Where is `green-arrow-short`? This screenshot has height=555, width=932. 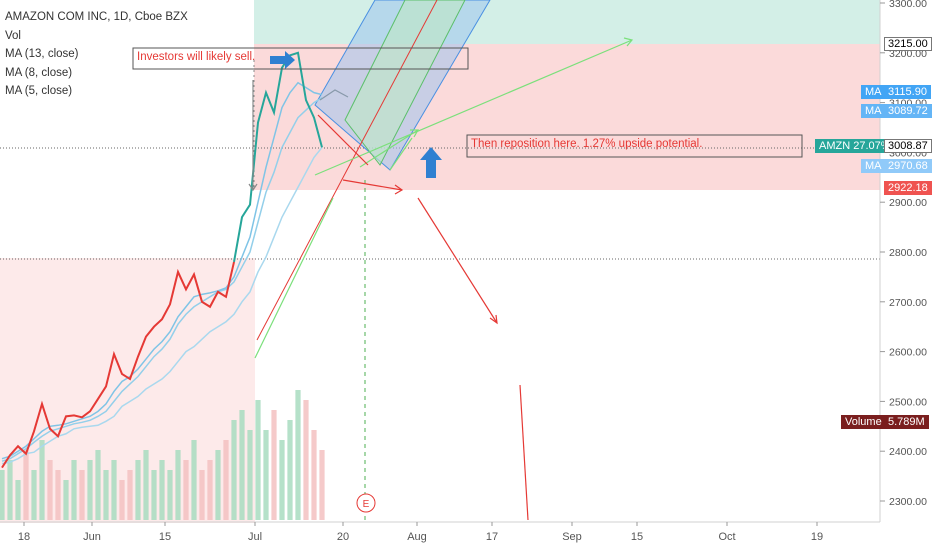 green-arrow-short is located at coordinates (389, 148).